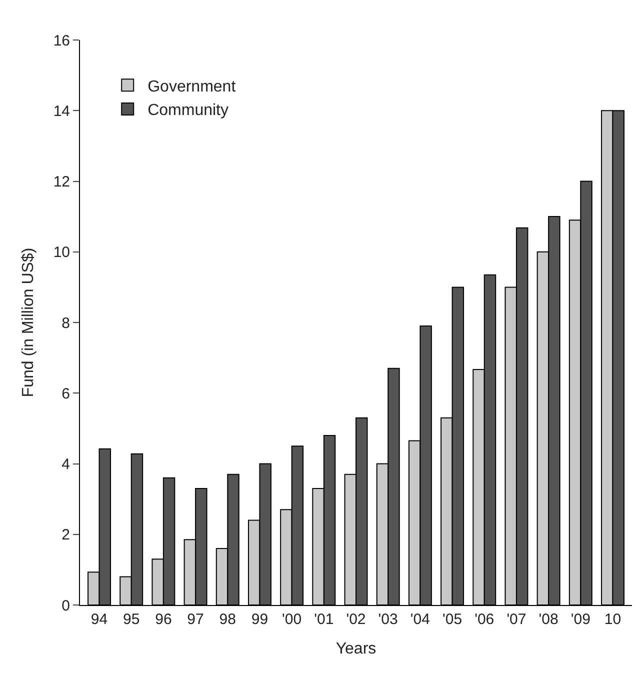 This screenshot has height=675, width=642. I want to click on legend-label: Government, so click(192, 87).